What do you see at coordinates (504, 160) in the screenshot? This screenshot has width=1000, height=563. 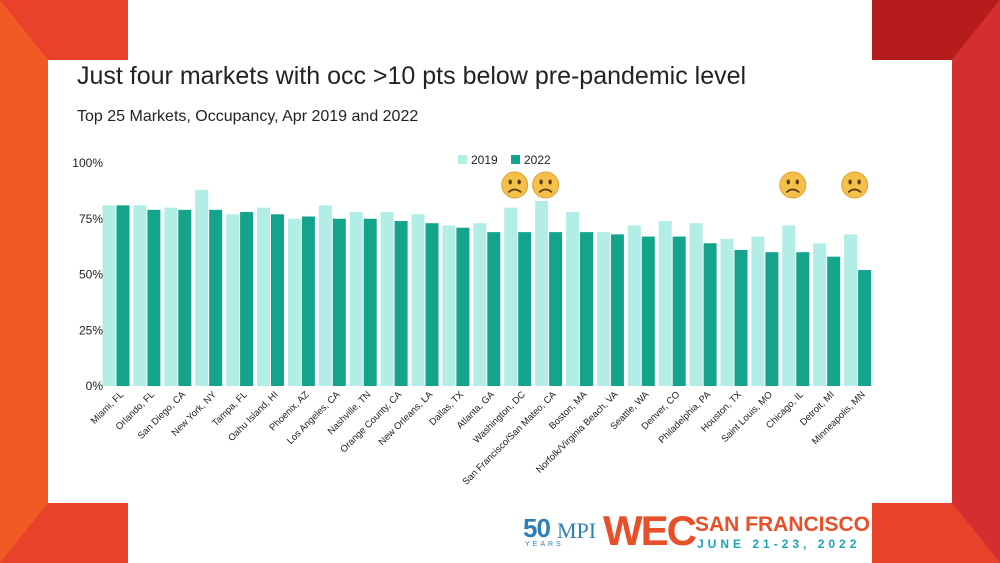 I see `legend: 2019 2022` at bounding box center [504, 160].